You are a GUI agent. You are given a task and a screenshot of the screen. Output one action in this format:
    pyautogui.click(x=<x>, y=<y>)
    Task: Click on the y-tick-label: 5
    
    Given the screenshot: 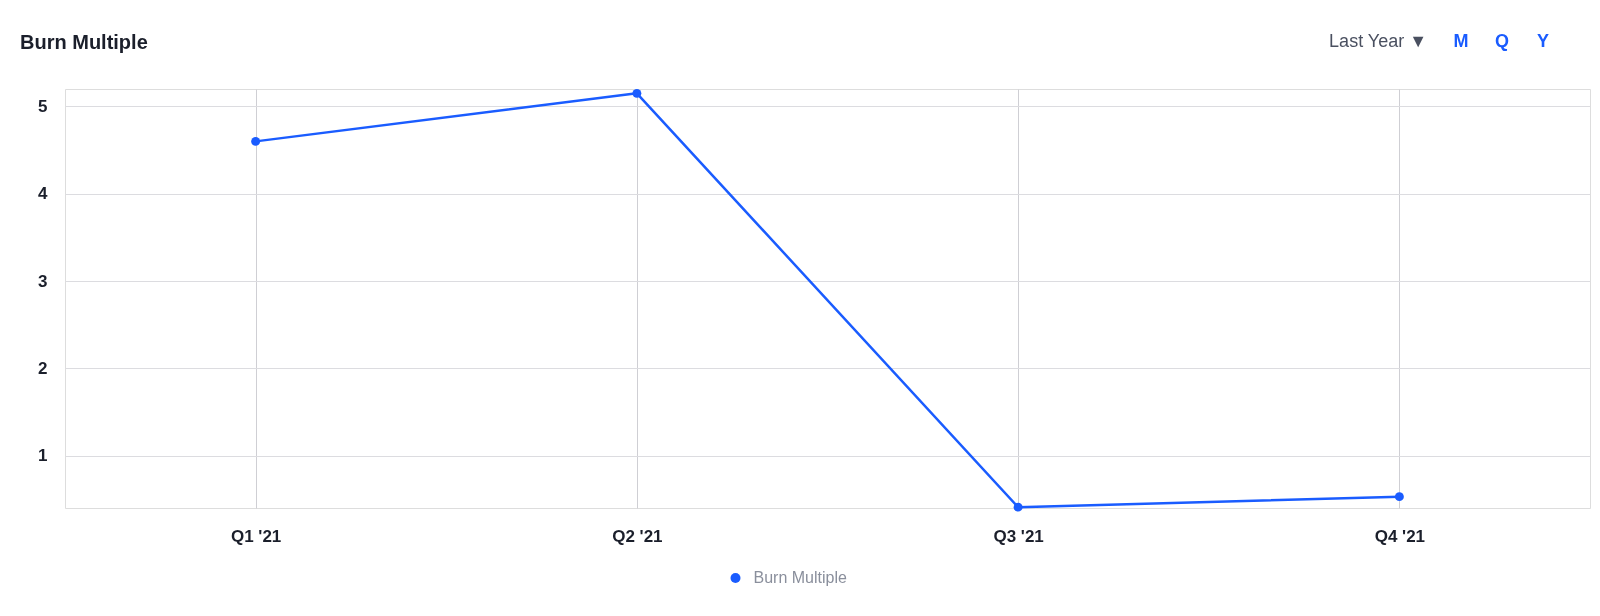 What is the action you would take?
    pyautogui.click(x=43, y=106)
    